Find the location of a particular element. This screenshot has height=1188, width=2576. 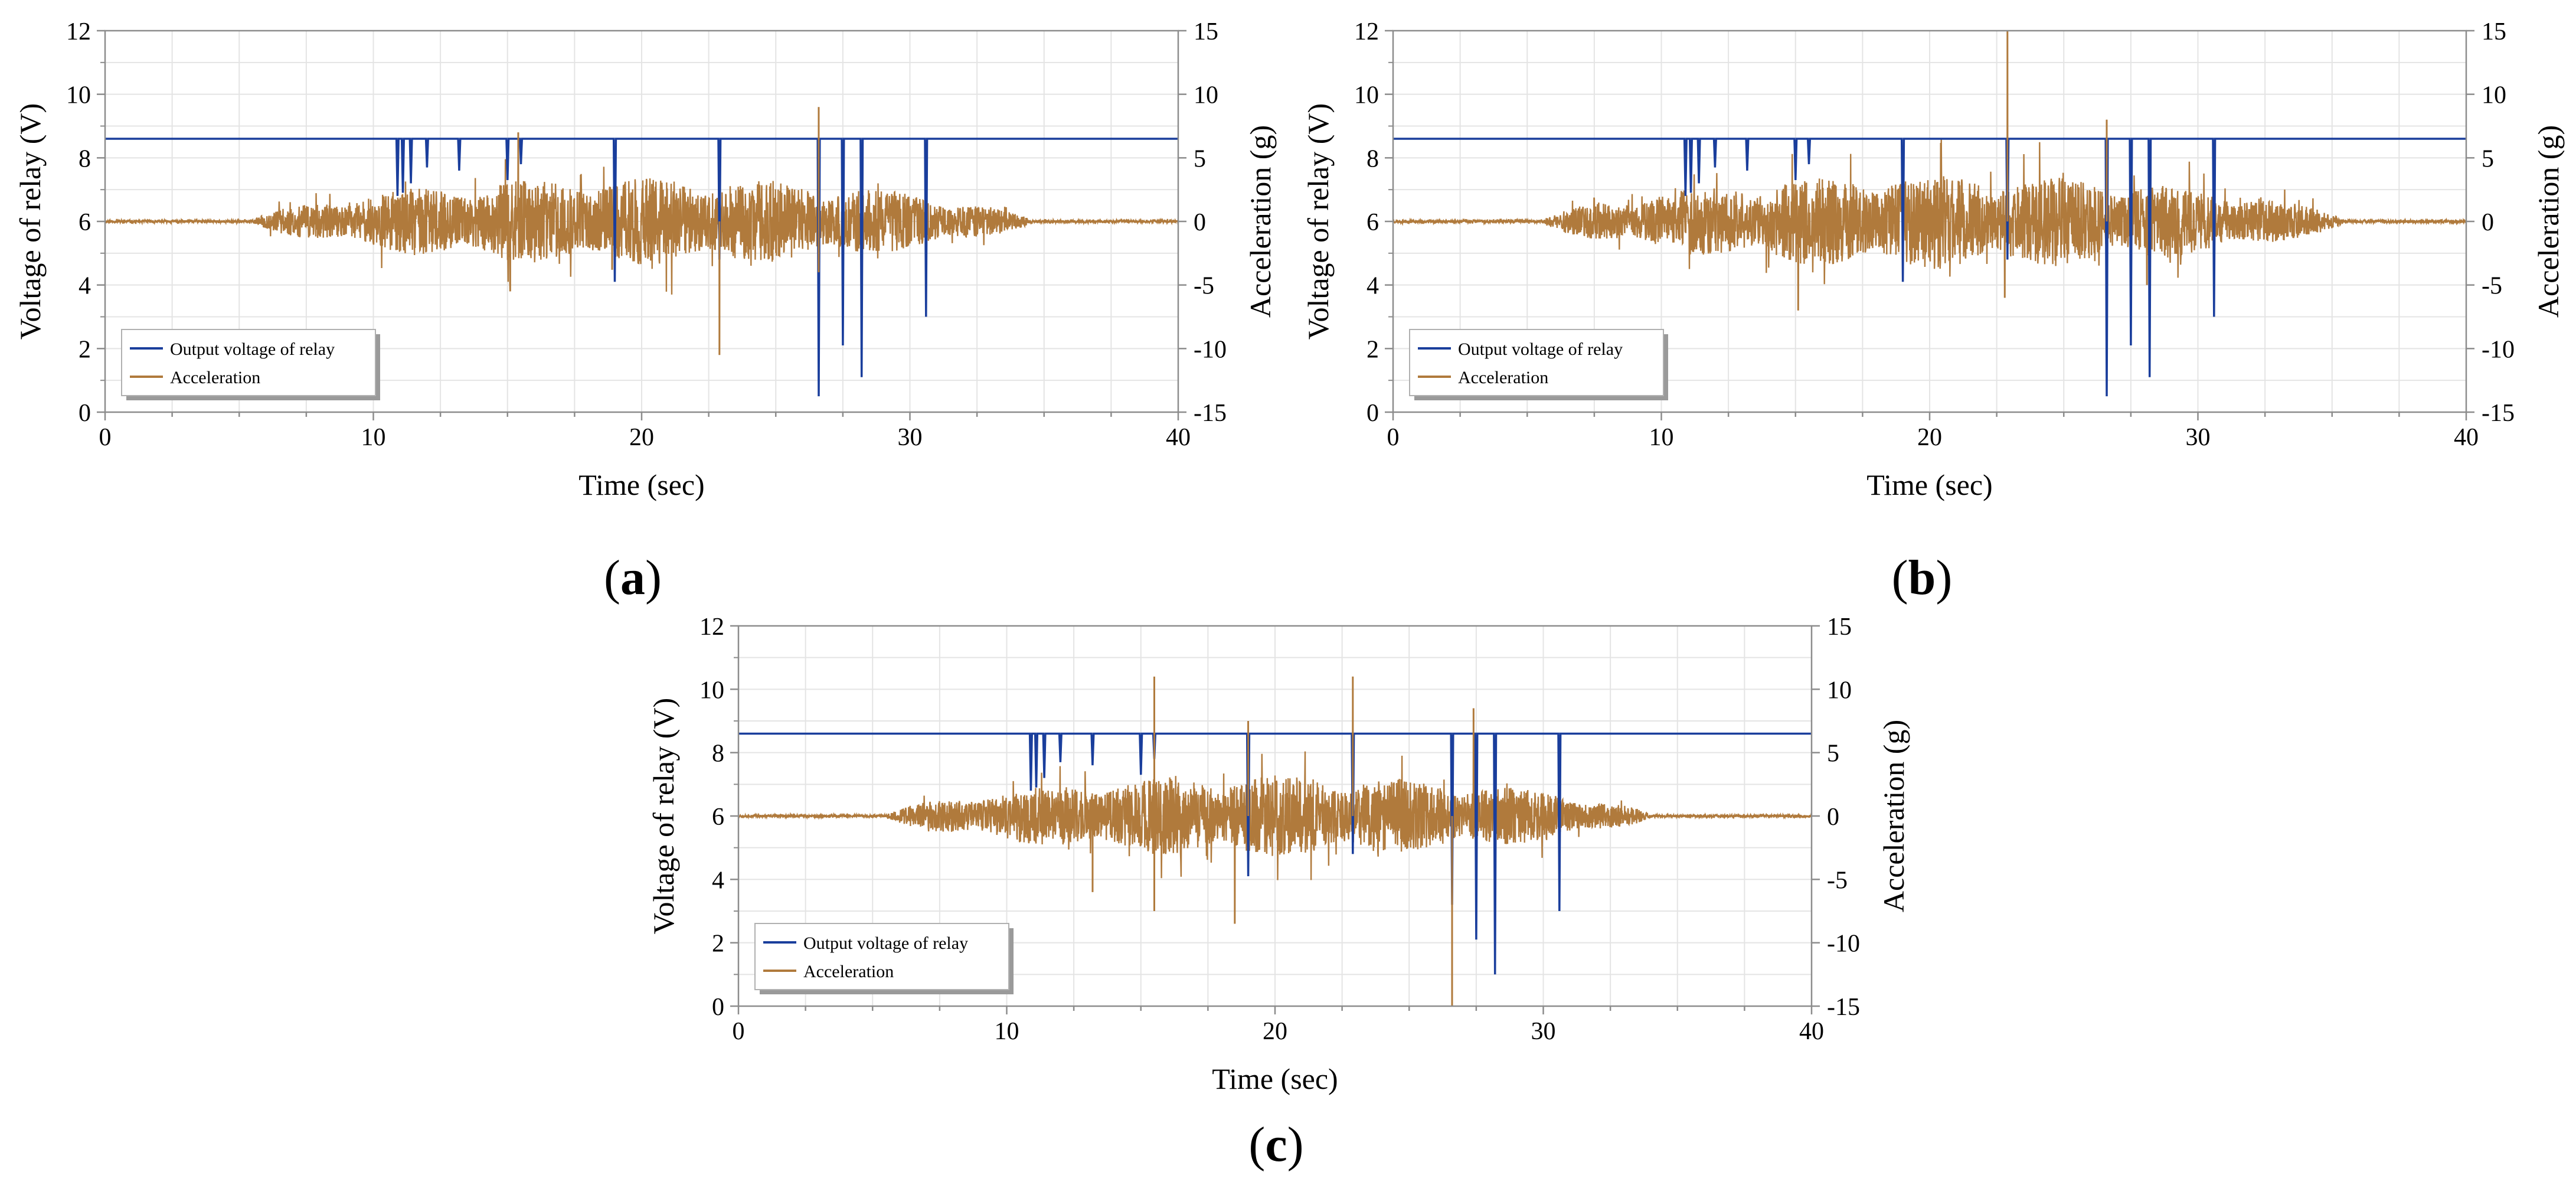

panel-label-c: (c) is located at coordinates (1276, 1144).